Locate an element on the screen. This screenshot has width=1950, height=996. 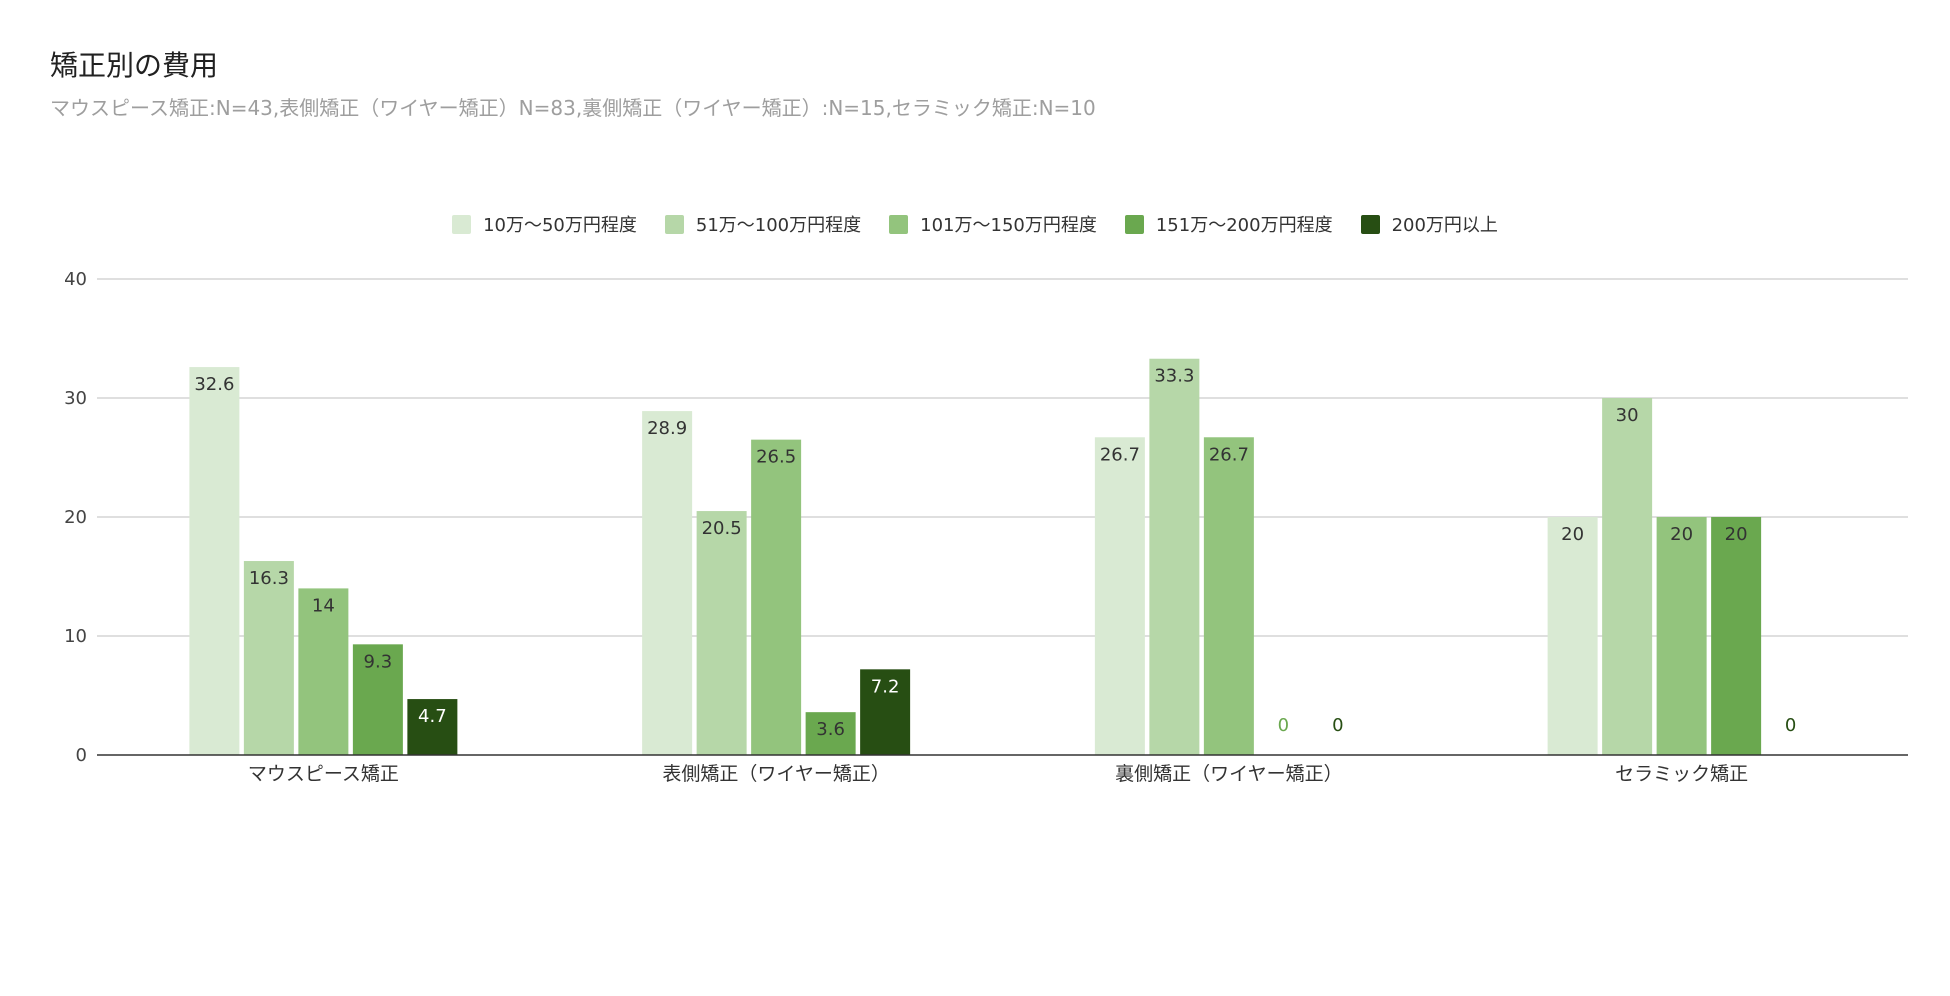
data-label: 7.2 is located at coordinates (885, 686).